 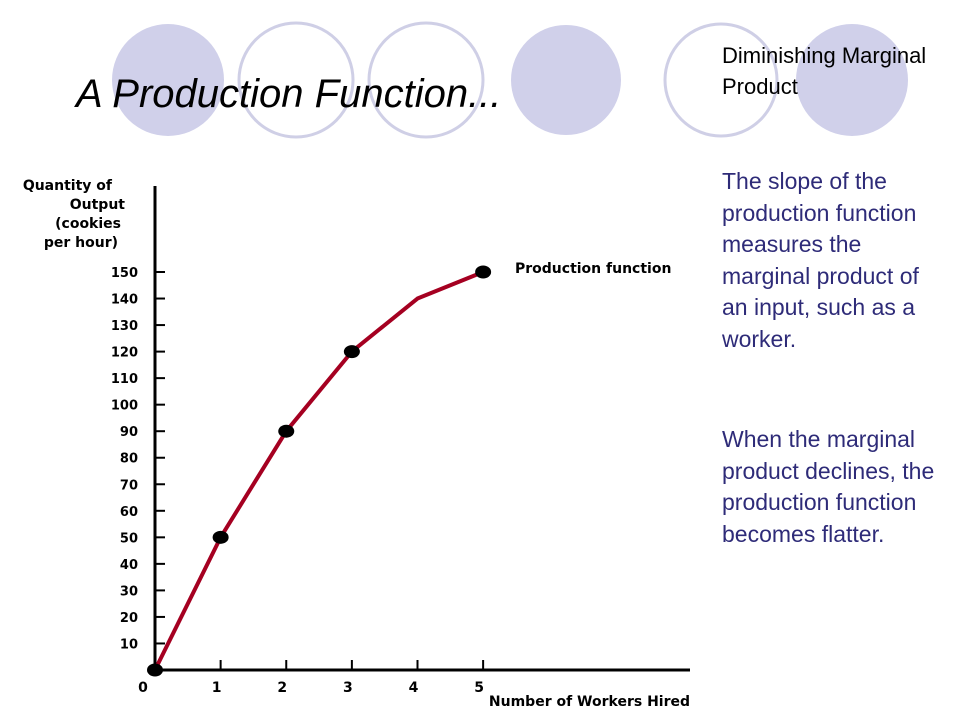 I want to click on y-axis-label-line: Quantity of, so click(x=68, y=186).